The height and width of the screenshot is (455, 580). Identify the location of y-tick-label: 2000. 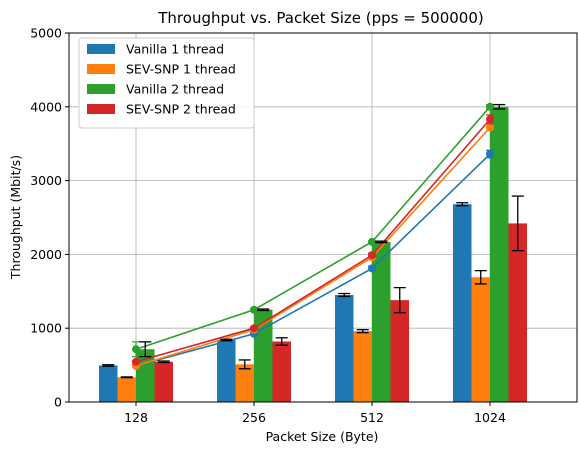
(46, 254).